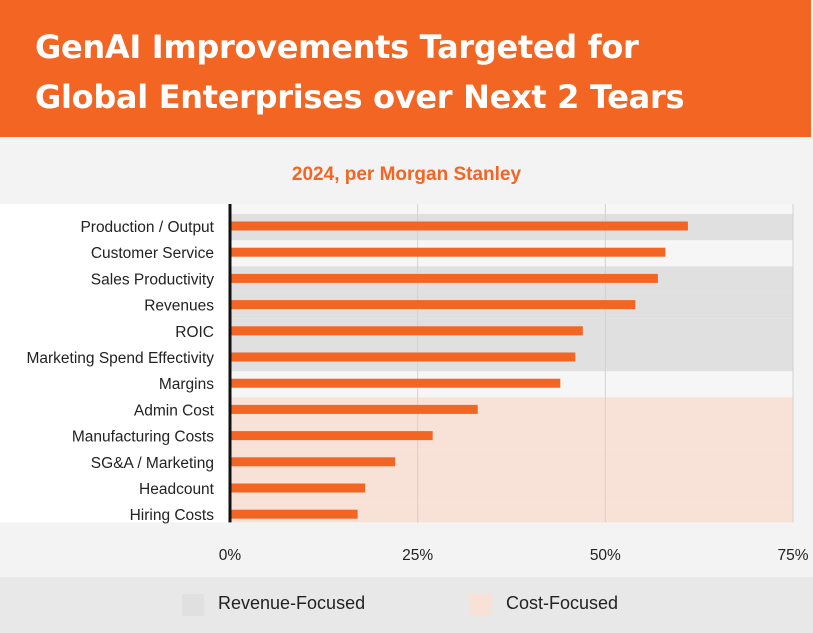 The height and width of the screenshot is (633, 813). Describe the element at coordinates (792, 555) in the screenshot. I see `x-tick-label-75: 75%` at that location.